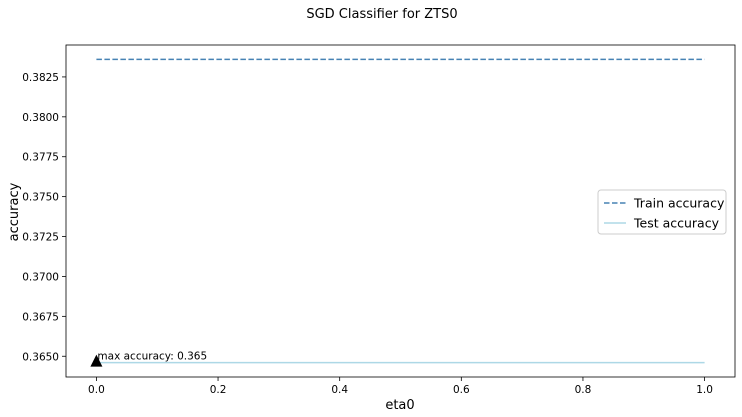 This screenshot has width=742, height=417. What do you see at coordinates (40, 238) in the screenshot?
I see `y-tick-label: 0.3725` at bounding box center [40, 238].